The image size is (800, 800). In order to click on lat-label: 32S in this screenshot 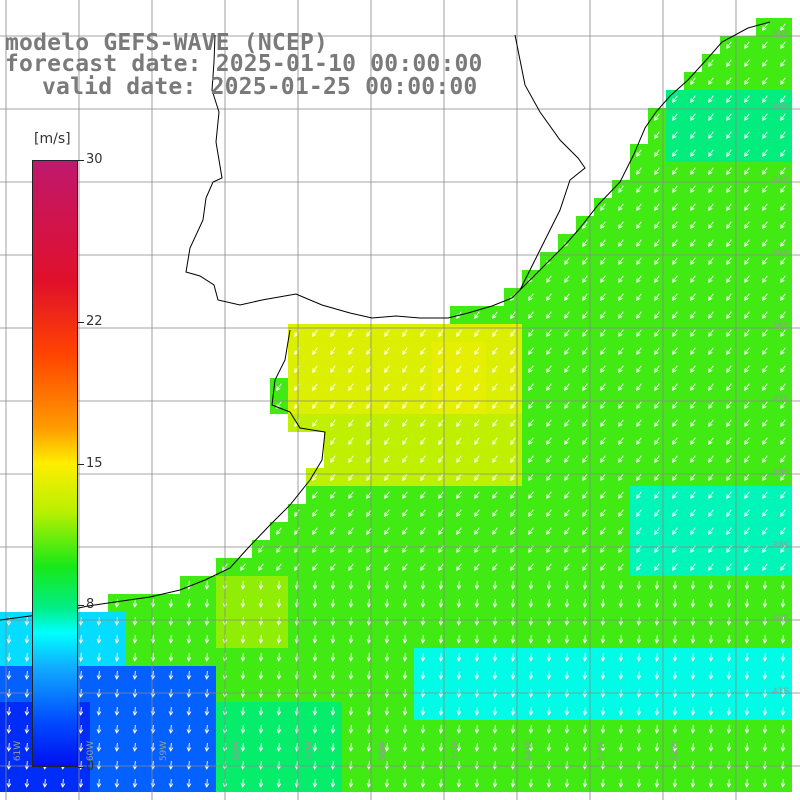, I will do `click(781, 35)`.